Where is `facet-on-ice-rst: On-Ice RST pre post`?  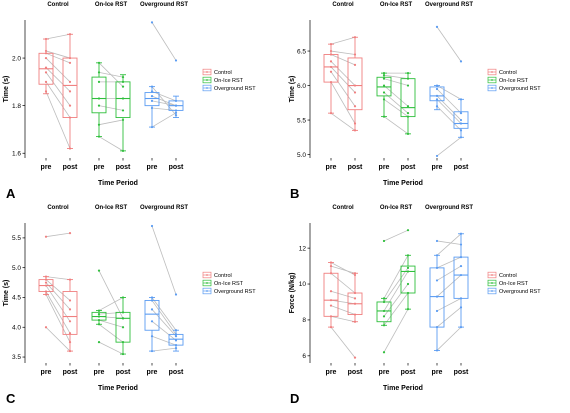 facet-on-ice-rst: On-Ice RST pre post is located at coordinates (111, 290).